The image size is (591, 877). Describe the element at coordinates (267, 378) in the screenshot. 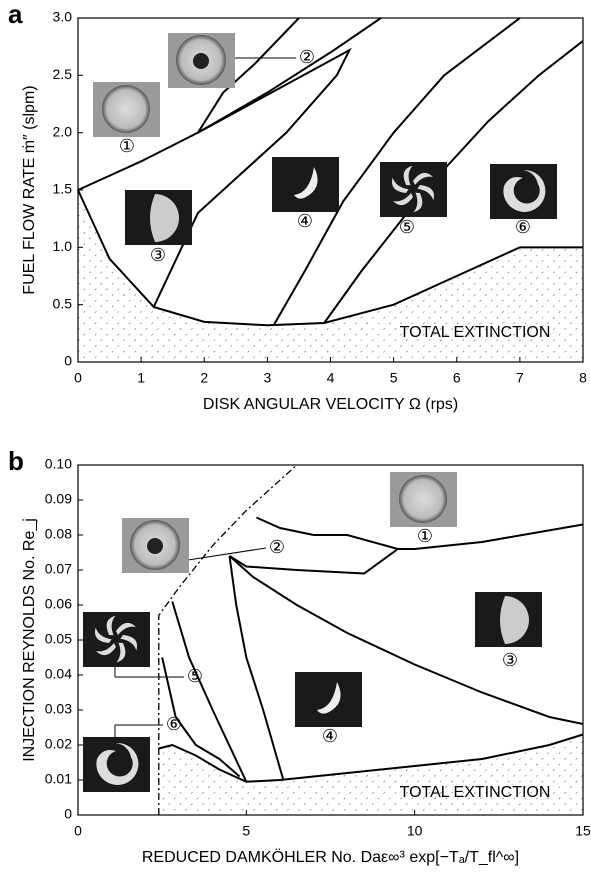

I see `x-tick-label: 3` at that location.